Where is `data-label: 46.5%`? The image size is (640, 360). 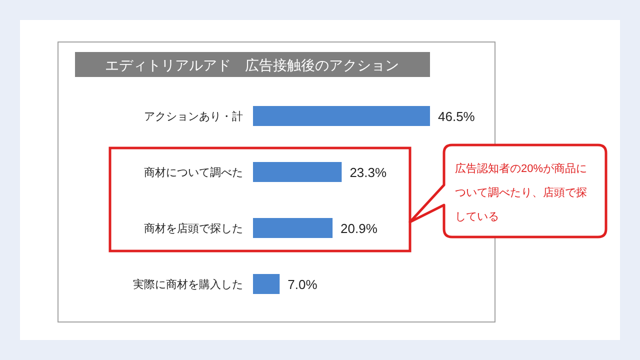 data-label: 46.5% is located at coordinates (457, 116).